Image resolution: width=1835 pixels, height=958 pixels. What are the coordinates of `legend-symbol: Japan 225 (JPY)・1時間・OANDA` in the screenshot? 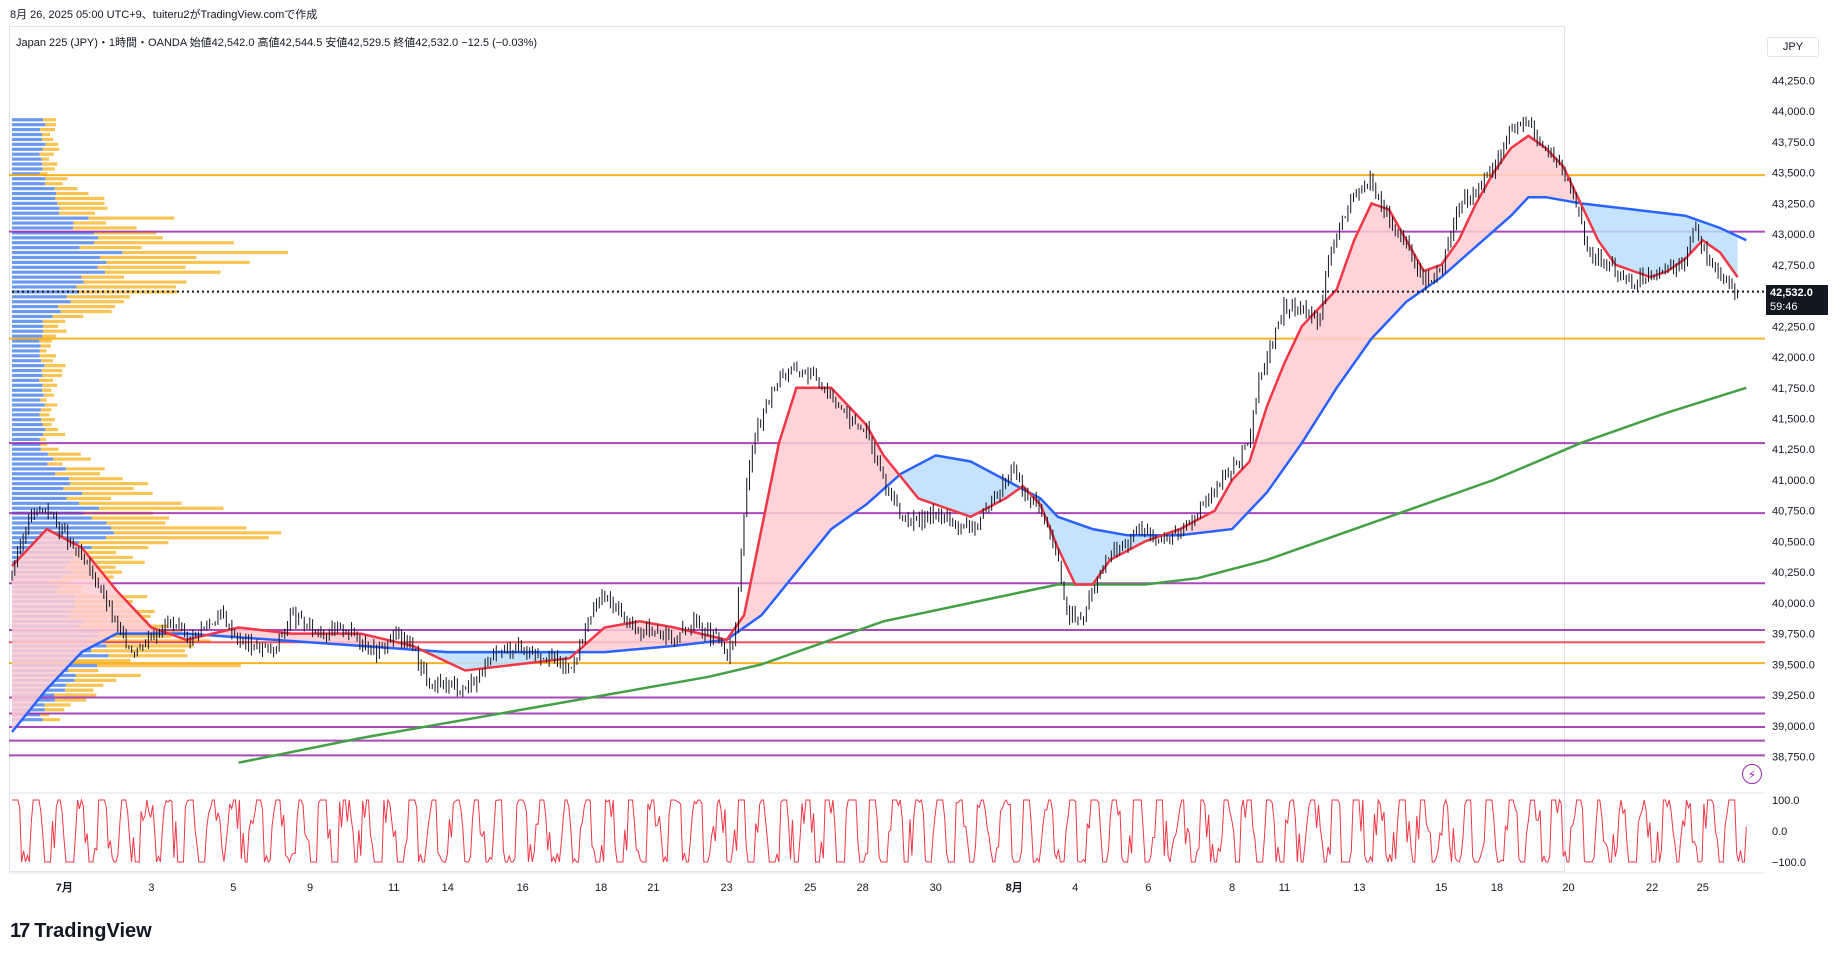 It's located at (101, 43).